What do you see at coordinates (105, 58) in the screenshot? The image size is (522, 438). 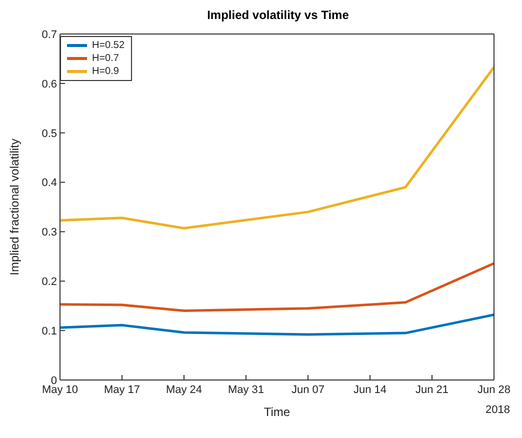 I see `legend-label: H=0.7` at bounding box center [105, 58].